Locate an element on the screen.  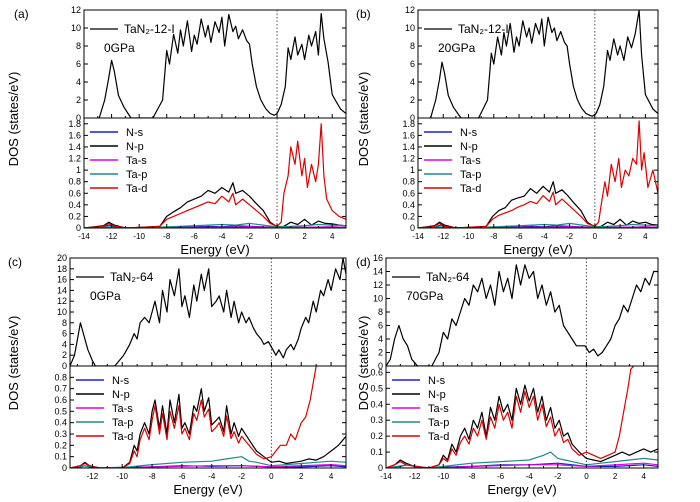
series-line-tan-12-i is located at coordinates (222, 65).